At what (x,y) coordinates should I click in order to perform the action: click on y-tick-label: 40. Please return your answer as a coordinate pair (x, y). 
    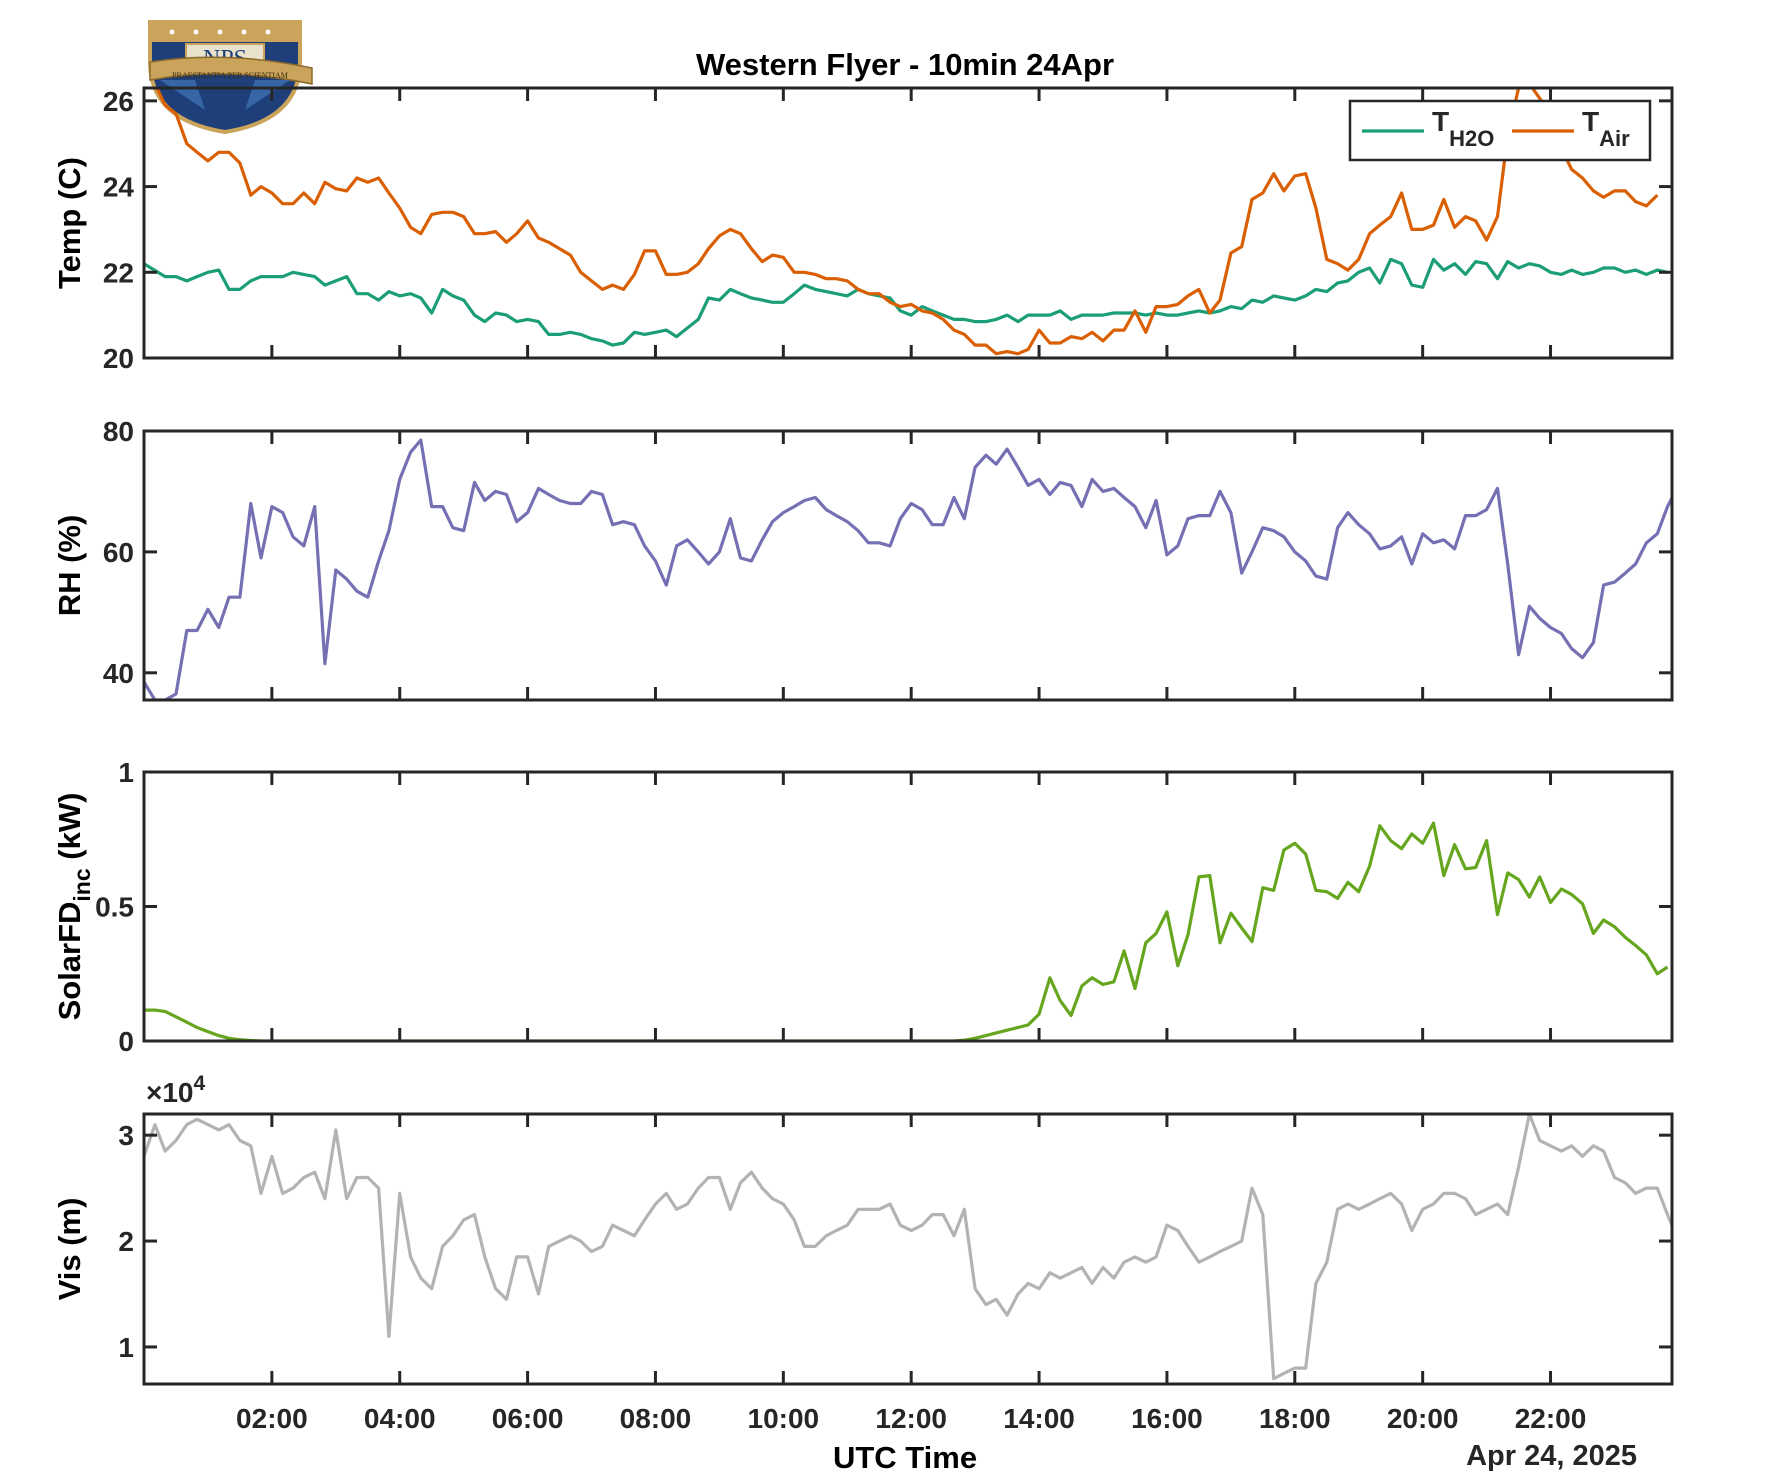
    Looking at the image, I should click on (118, 673).